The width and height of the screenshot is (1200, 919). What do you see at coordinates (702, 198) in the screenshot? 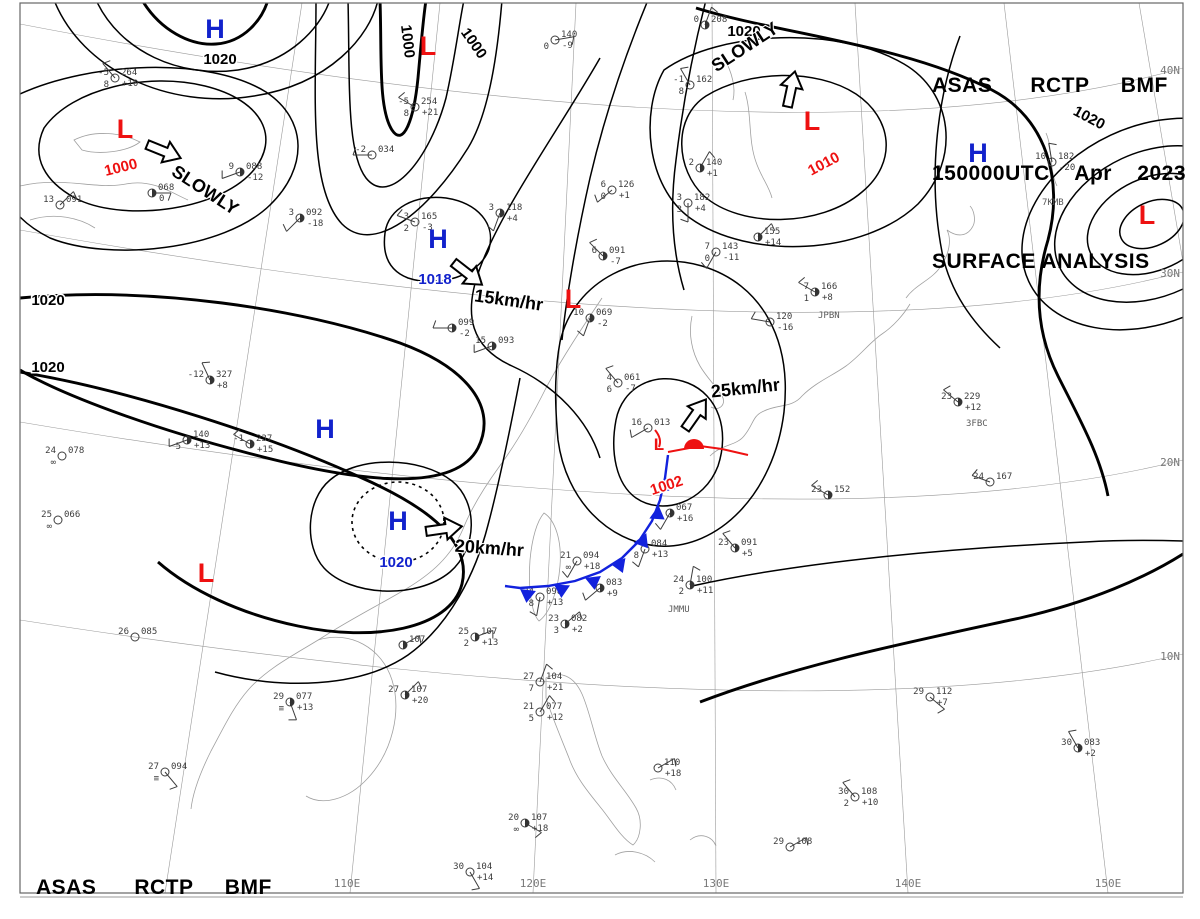
I see `station-pressure: 182` at bounding box center [702, 198].